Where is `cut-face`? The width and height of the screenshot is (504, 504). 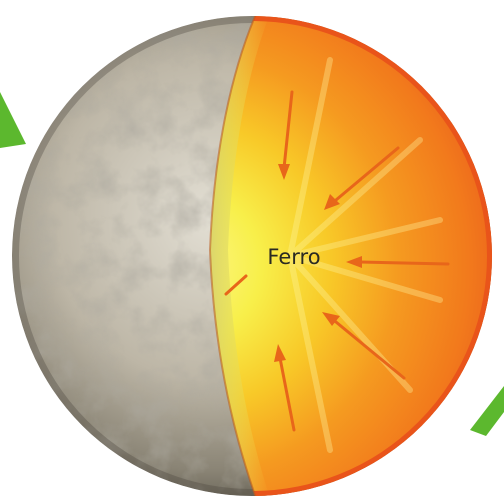
cut-face is located at coordinates (240, 256).